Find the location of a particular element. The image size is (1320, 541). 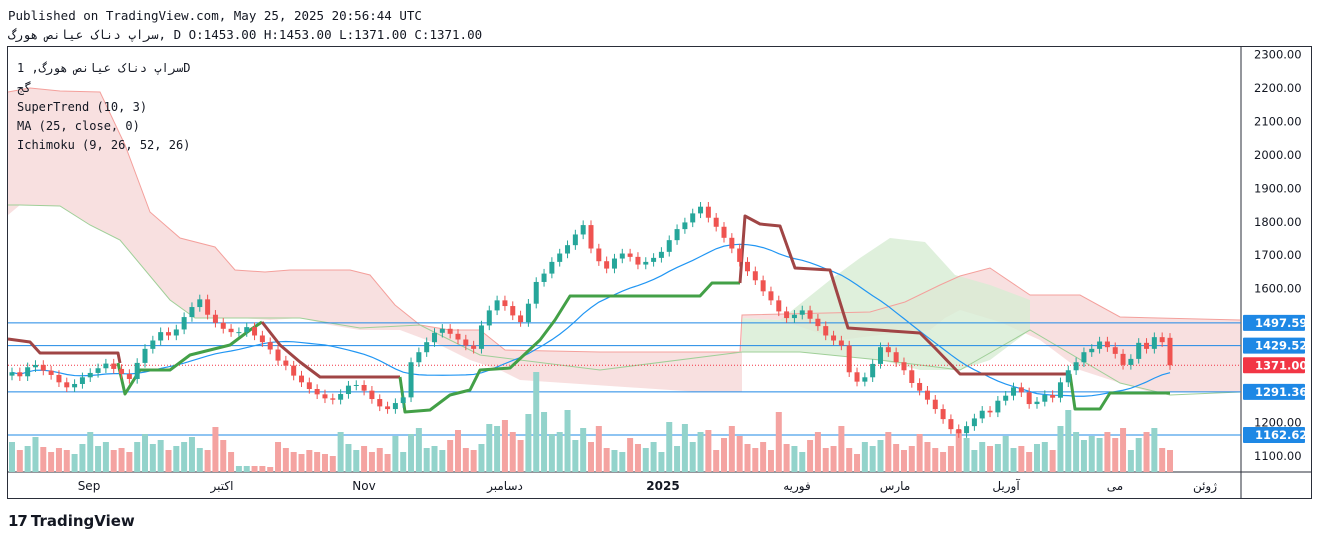

tradingview-brand: 𝟭𝟳 TradingView is located at coordinates (71, 521).